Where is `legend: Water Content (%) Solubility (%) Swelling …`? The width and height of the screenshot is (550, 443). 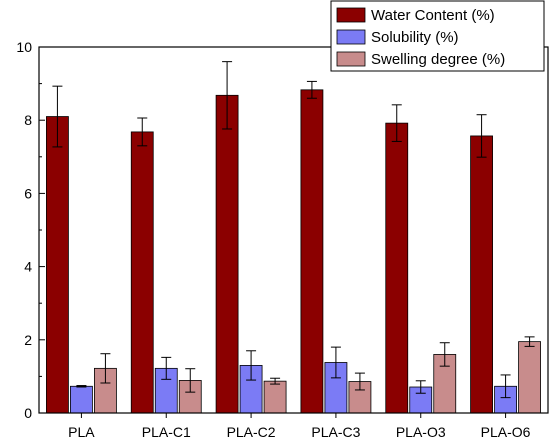 legend: Water Content (%) Solubility (%) Swelling … is located at coordinates (437, 36).